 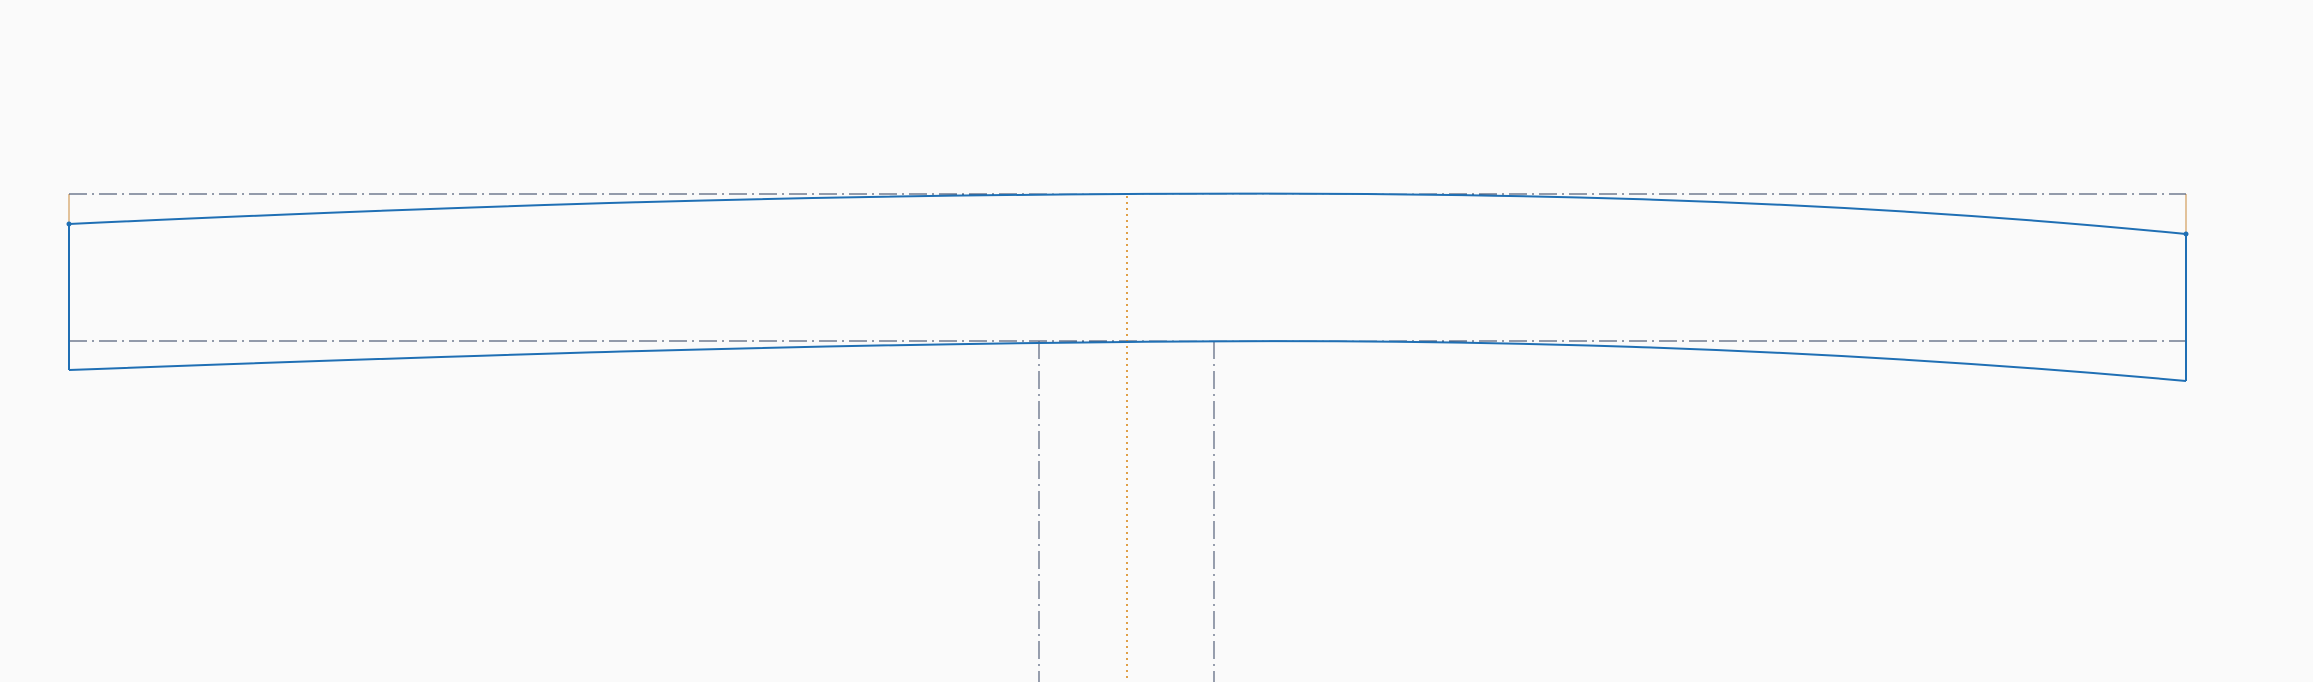 I want to click on reference-box, so click(x=1127, y=213).